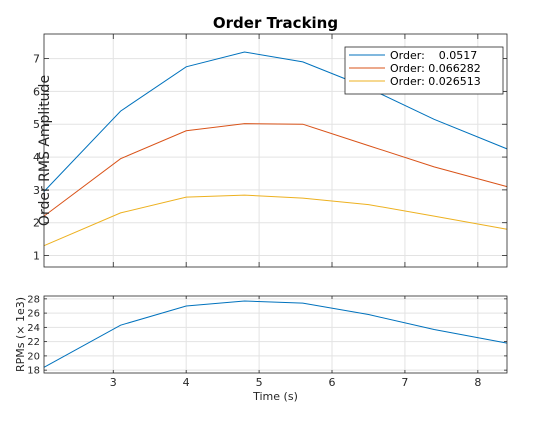 The image size is (560, 424). What do you see at coordinates (259, 382) in the screenshot?
I see `x-tick-label: 5` at bounding box center [259, 382].